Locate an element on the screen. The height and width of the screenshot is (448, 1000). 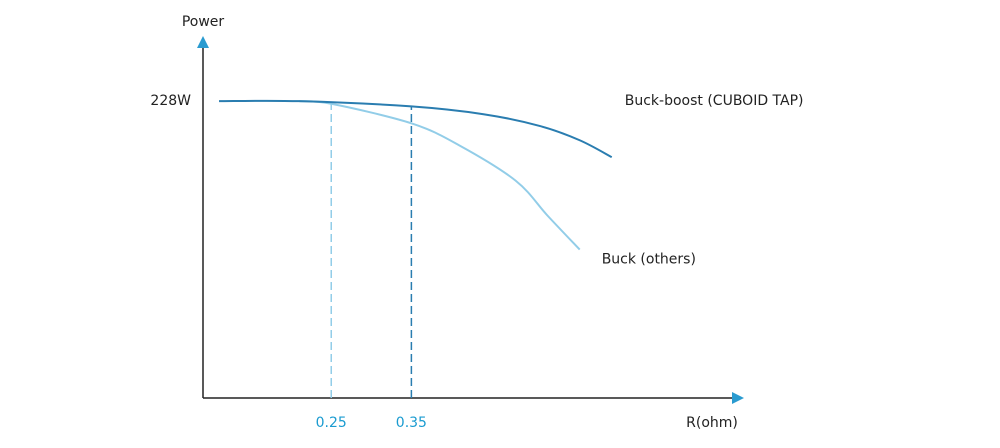
series-label: Buck-boost (CUBOID TAP) is located at coordinates (714, 101).